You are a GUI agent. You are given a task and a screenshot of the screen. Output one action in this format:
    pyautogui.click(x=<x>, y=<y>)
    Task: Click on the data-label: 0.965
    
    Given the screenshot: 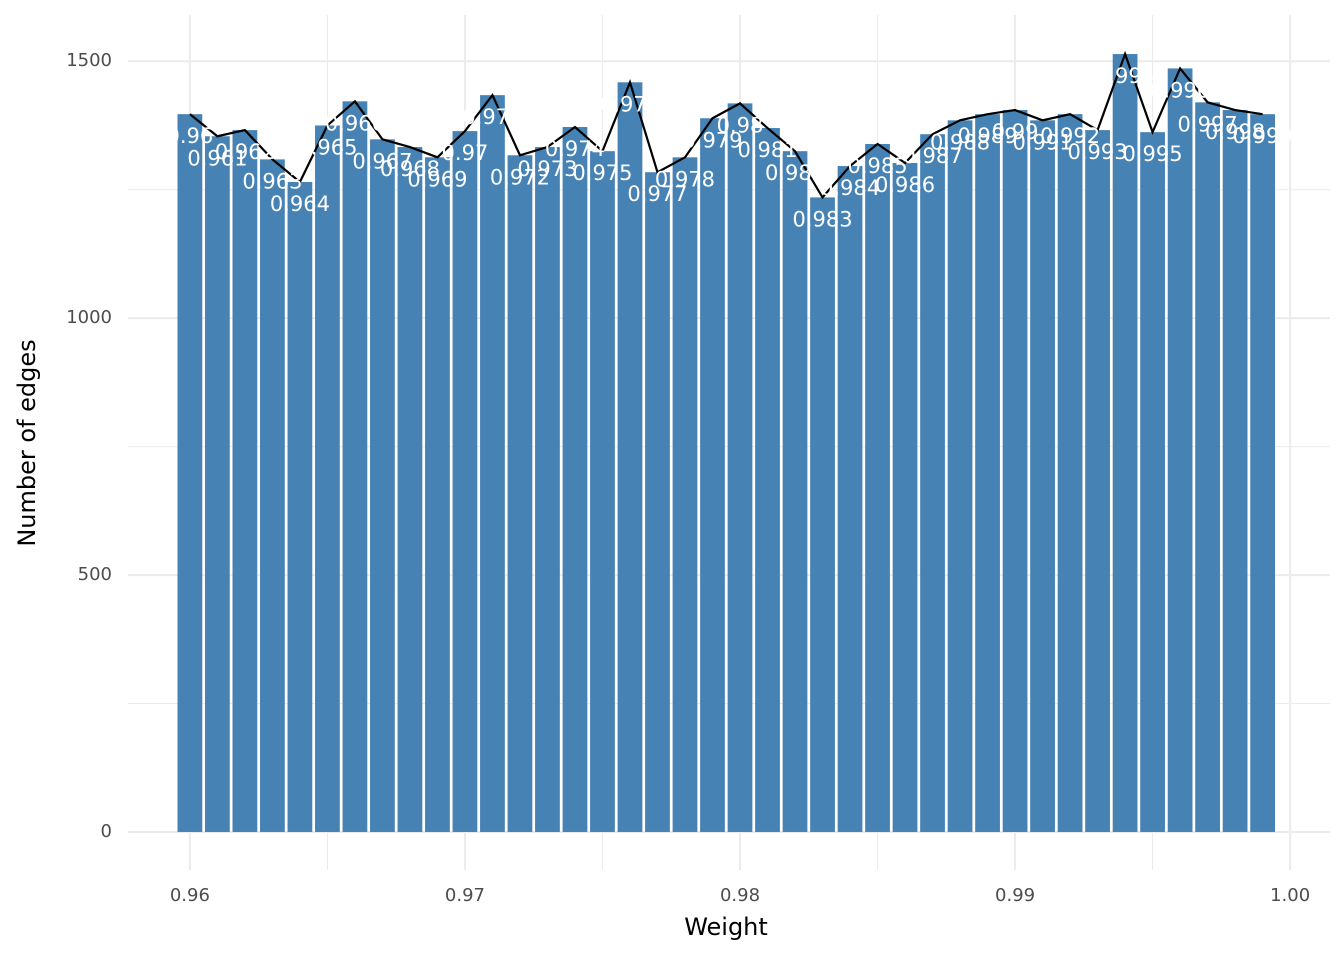 What is the action you would take?
    pyautogui.click(x=327, y=147)
    